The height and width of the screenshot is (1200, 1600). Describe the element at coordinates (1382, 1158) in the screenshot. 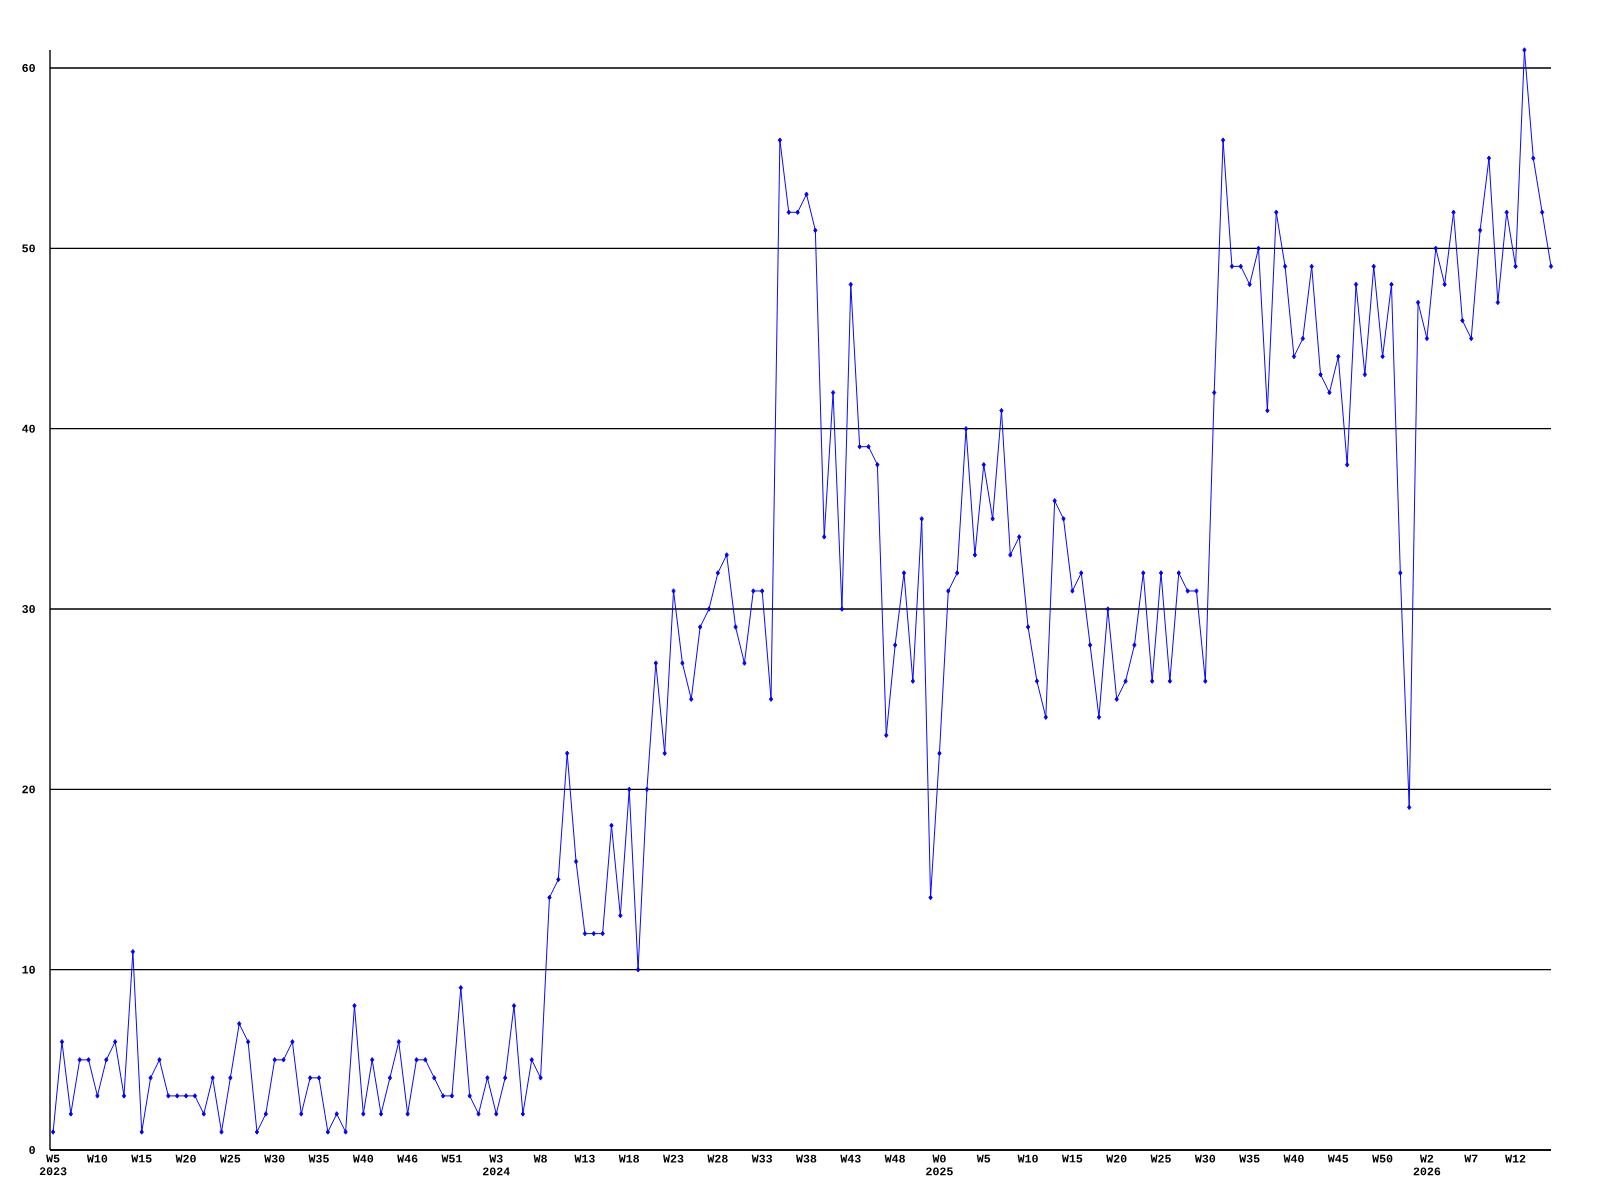

I see `x-tick-label: W50` at that location.